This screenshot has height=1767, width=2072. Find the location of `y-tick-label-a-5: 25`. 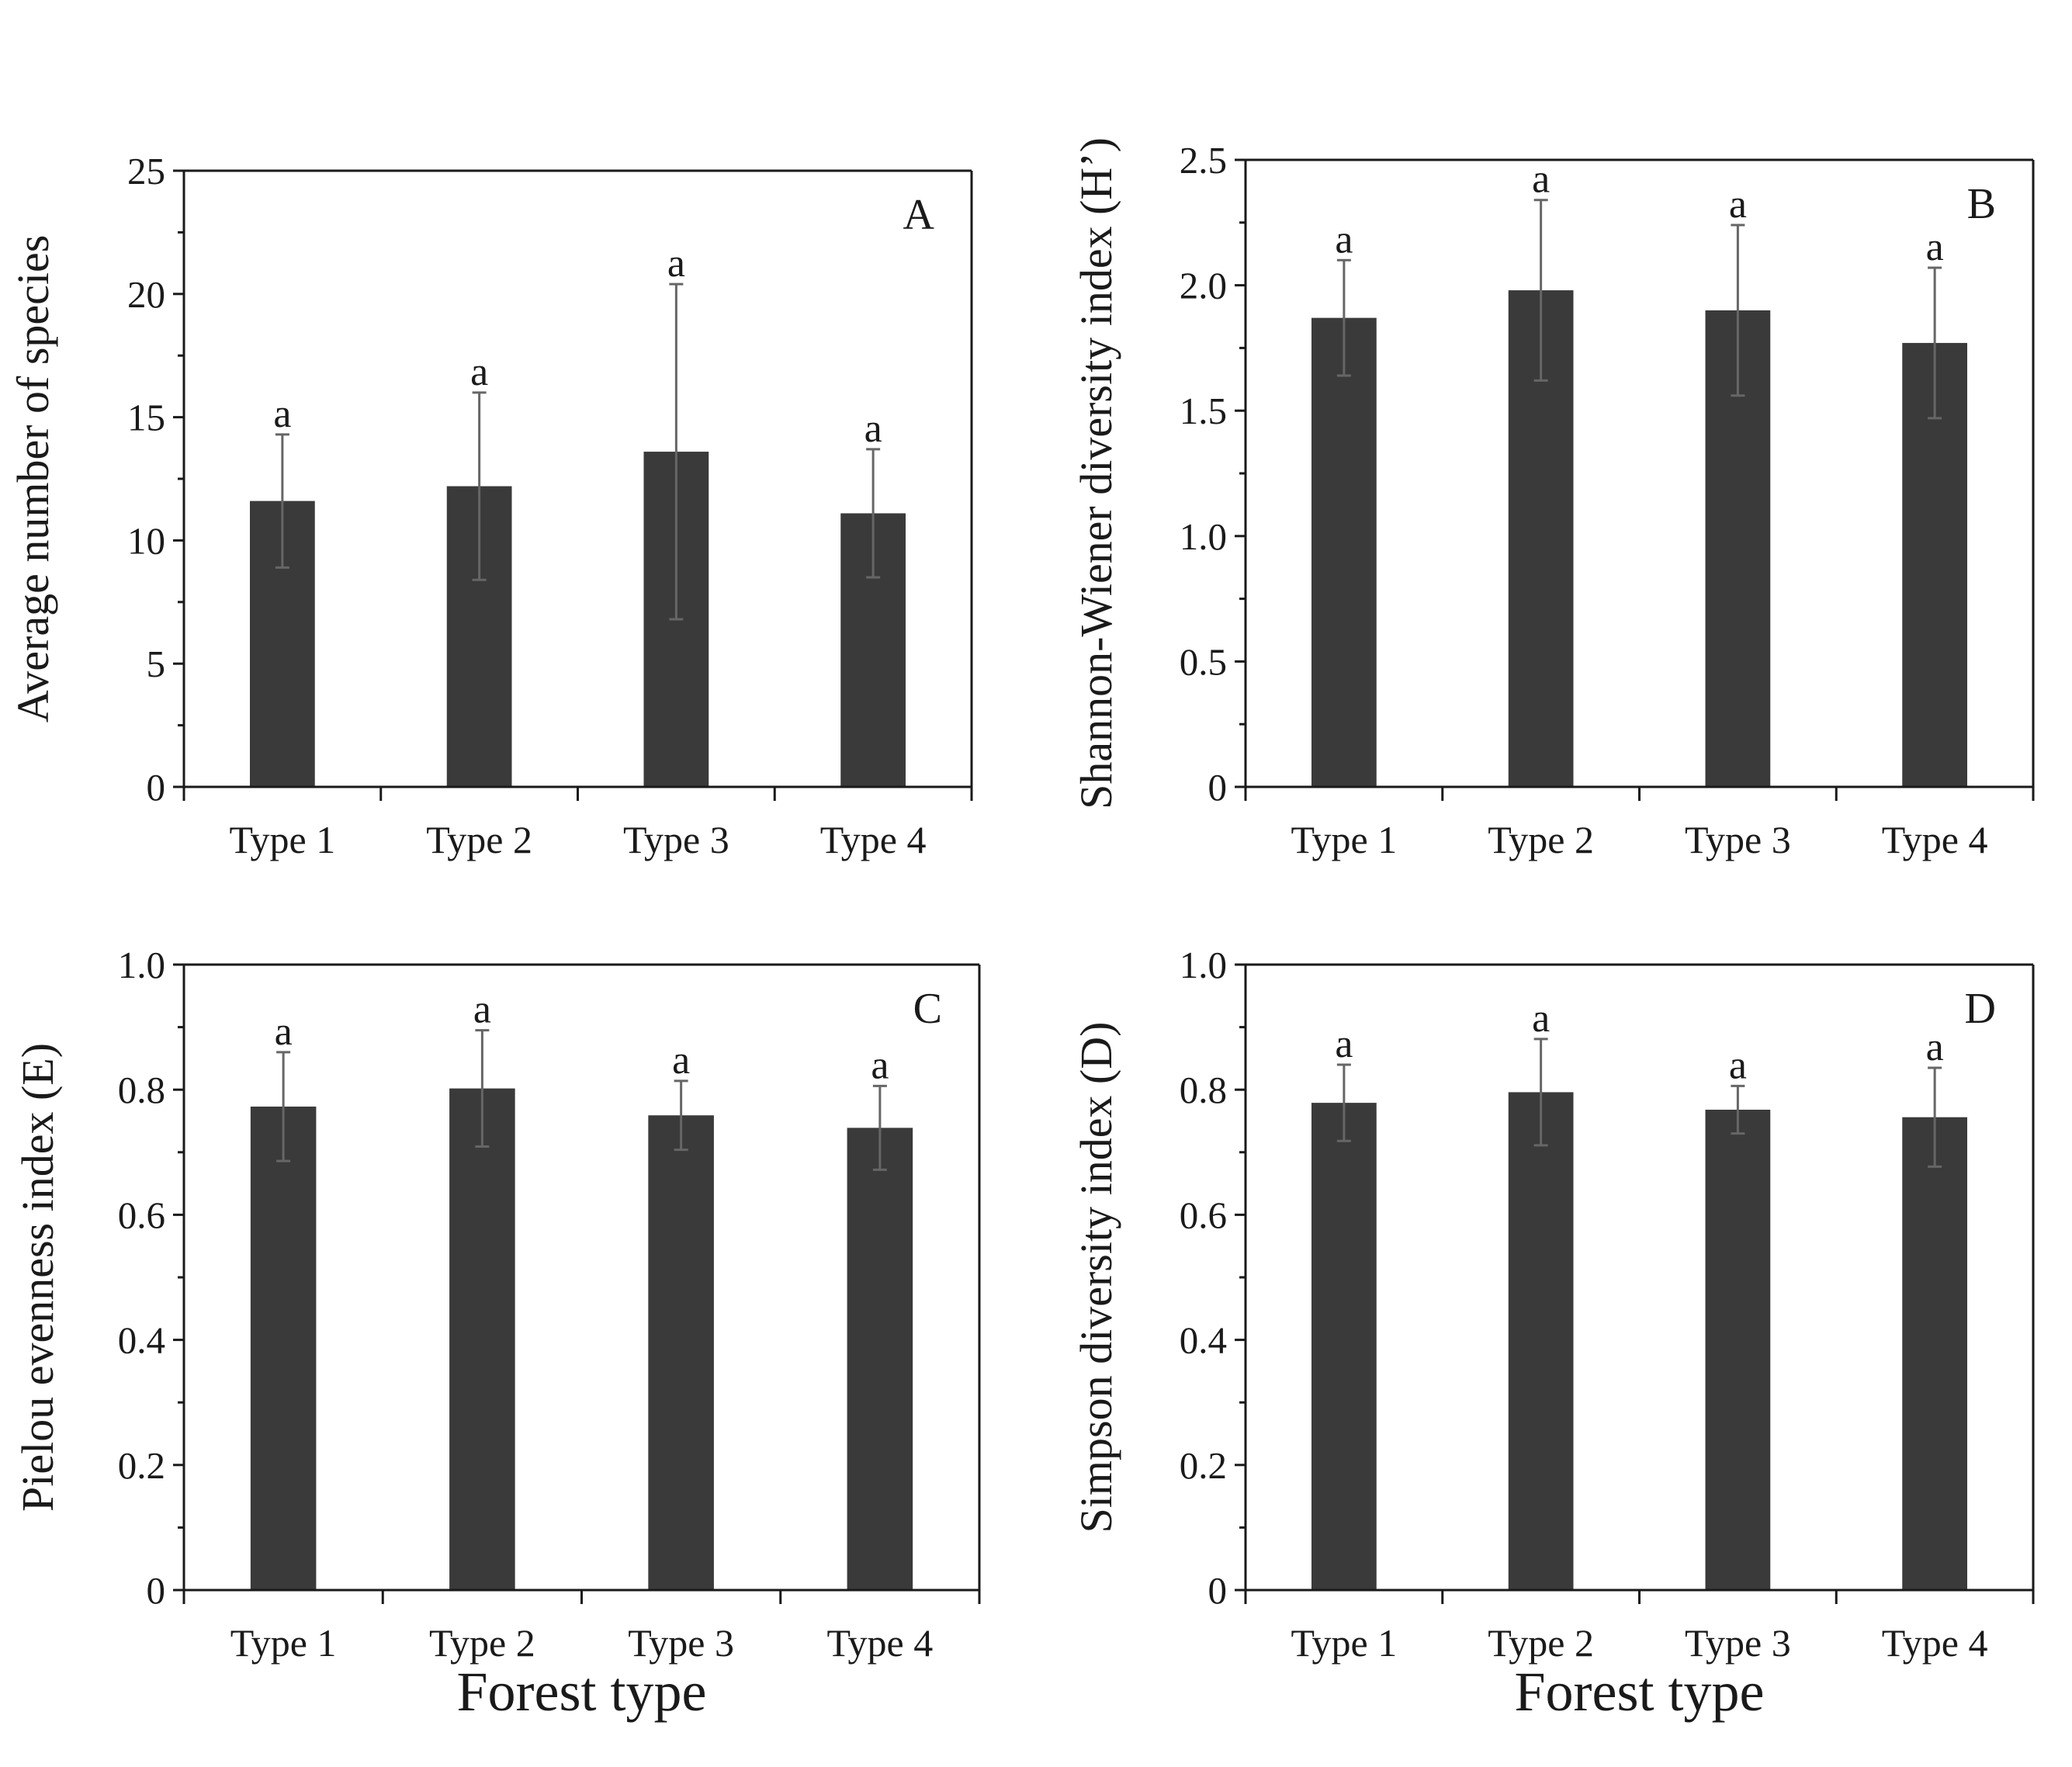

y-tick-label-a-5: 25 is located at coordinates (146, 171).